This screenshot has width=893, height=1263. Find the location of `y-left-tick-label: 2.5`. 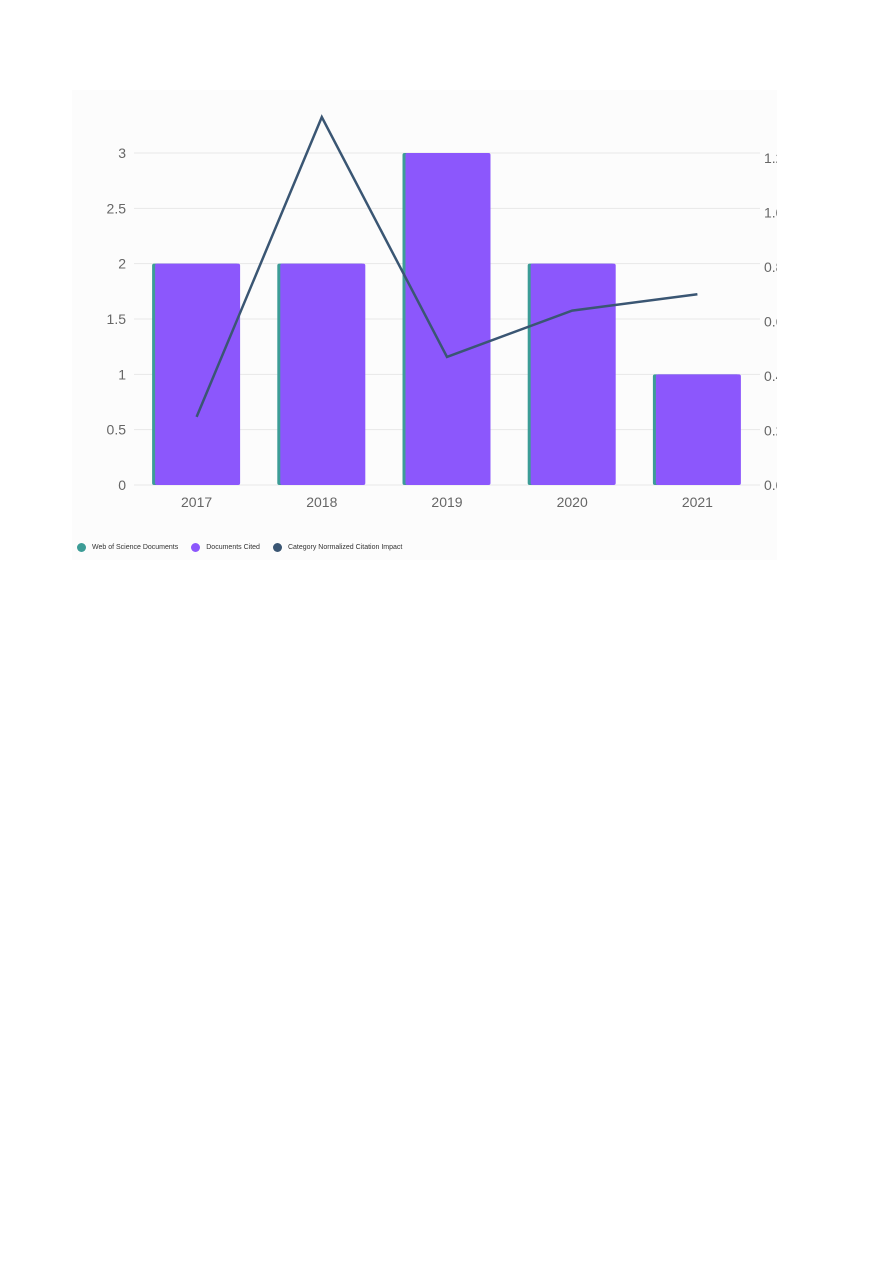

y-left-tick-label: 2.5 is located at coordinates (117, 208).